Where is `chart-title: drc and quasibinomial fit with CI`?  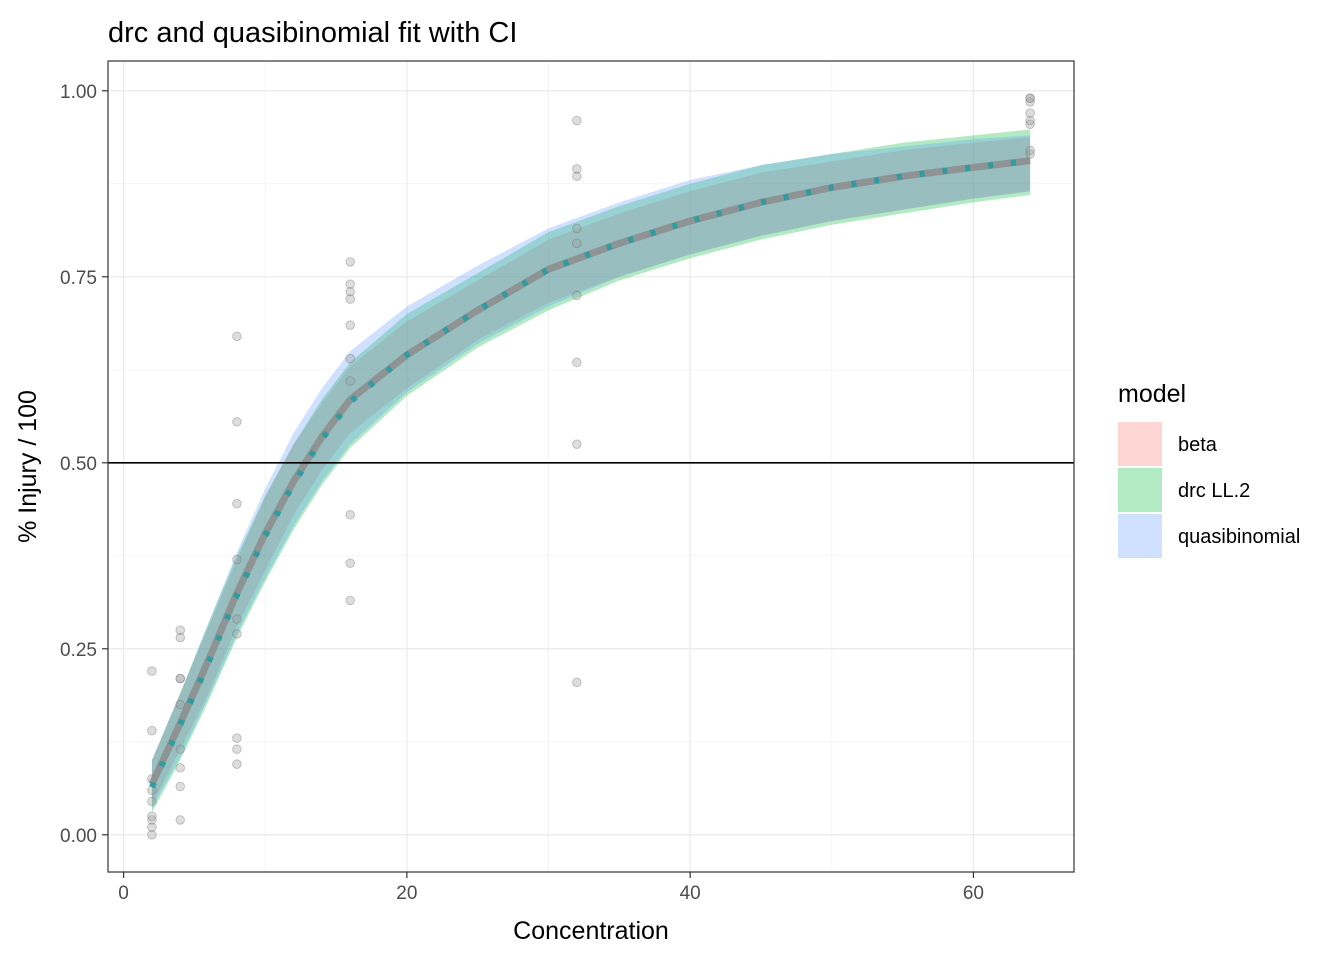
chart-title: drc and quasibinomial fit with CI is located at coordinates (312, 33).